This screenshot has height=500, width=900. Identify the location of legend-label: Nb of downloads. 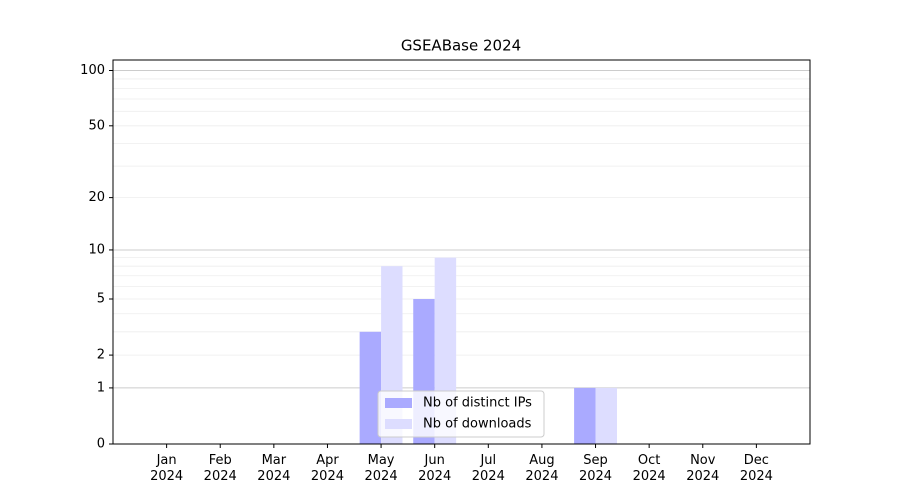
(477, 424).